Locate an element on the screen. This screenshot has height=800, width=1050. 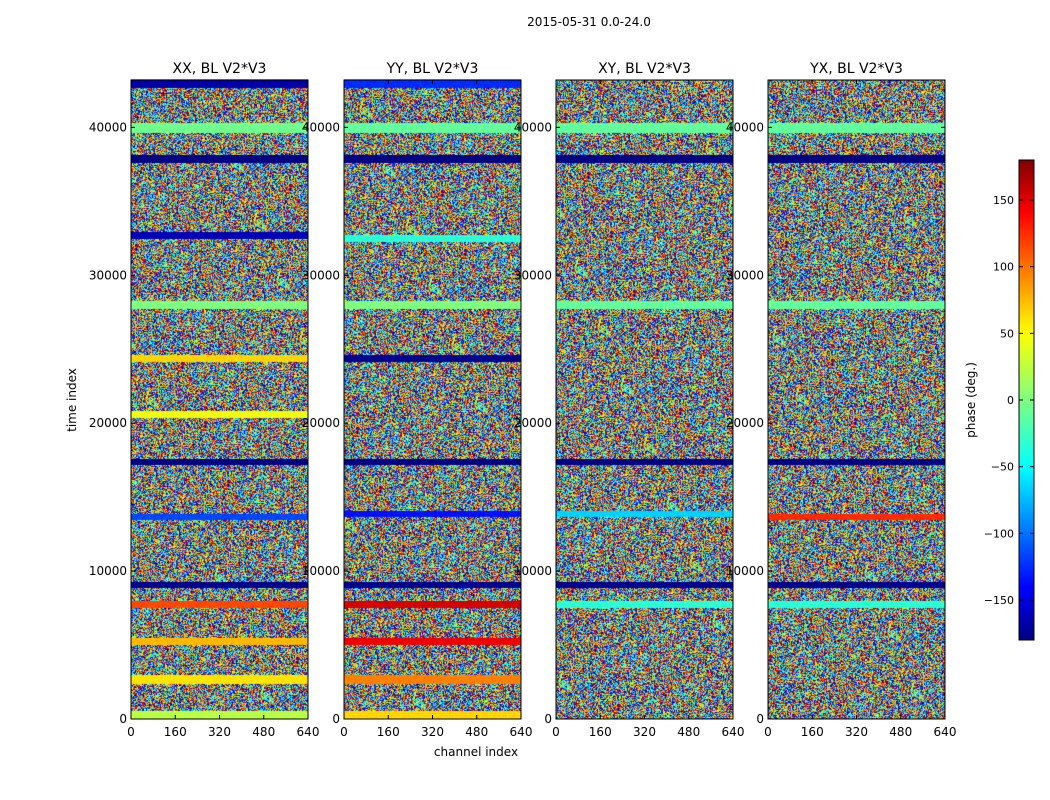
y-tick-label-1-2: 20000 is located at coordinates (321, 423).